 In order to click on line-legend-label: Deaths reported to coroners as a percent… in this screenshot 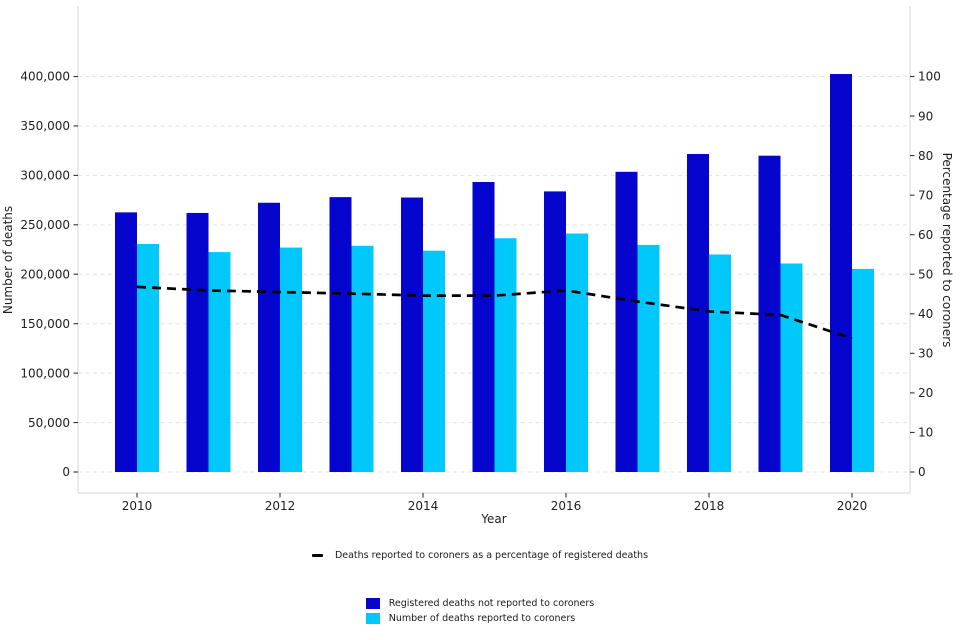, I will do `click(491, 555)`.